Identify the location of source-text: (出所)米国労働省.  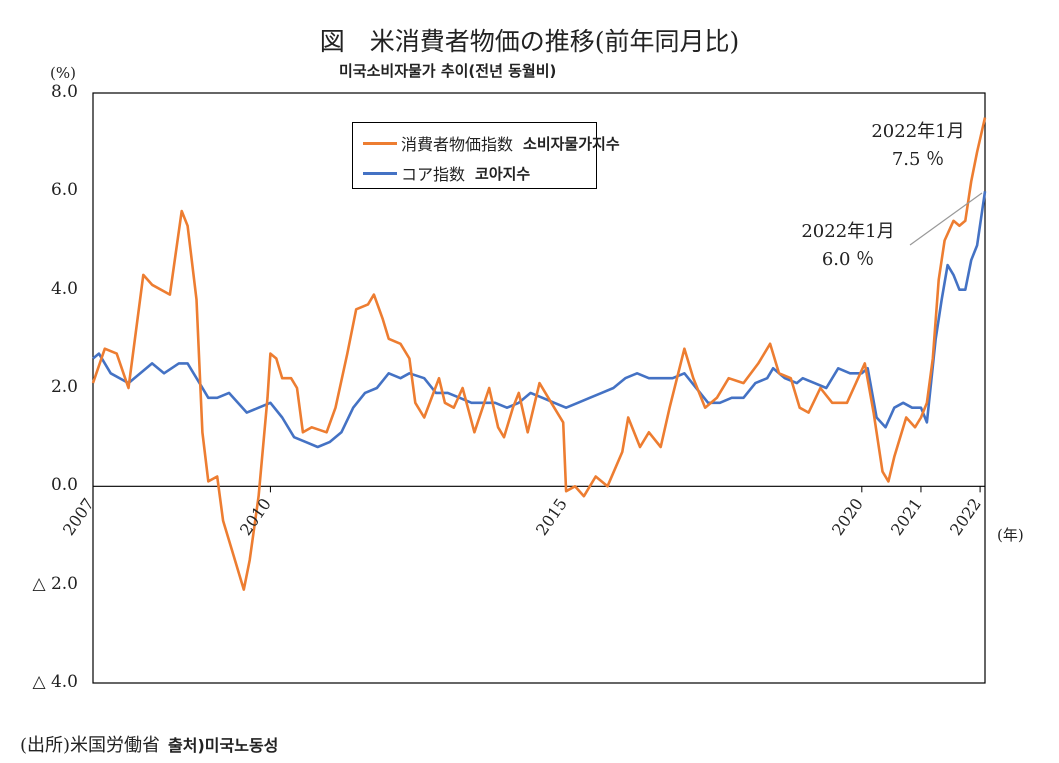
(90, 745).